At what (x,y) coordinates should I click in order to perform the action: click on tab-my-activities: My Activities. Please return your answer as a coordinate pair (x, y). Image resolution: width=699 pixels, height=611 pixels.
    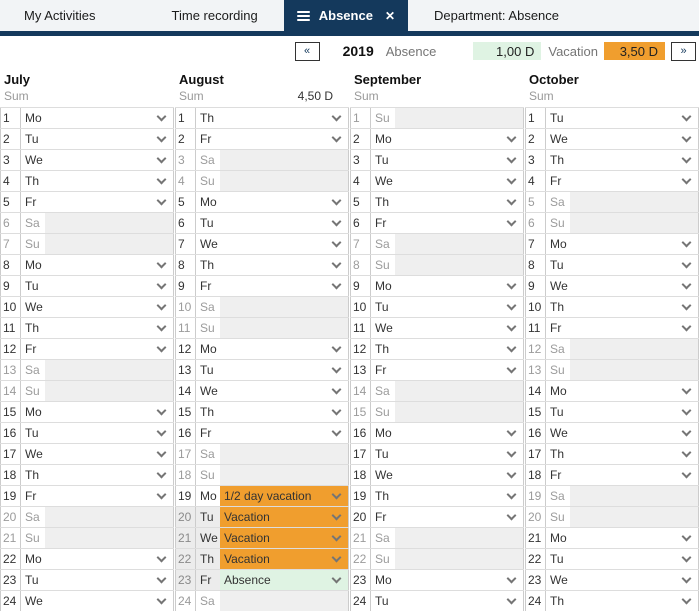
    Looking at the image, I should click on (60, 15).